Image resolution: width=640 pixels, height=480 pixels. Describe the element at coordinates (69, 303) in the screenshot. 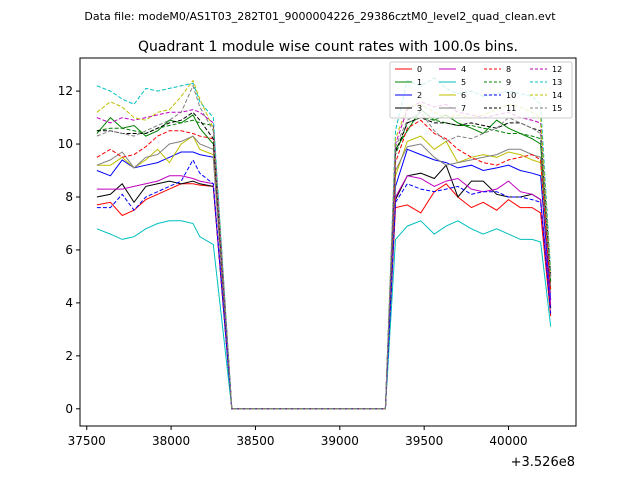

I see `y-tick-label: 4` at that location.